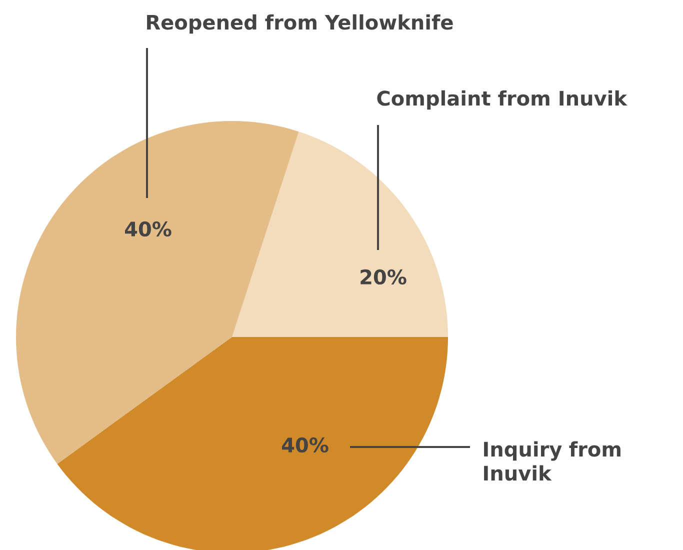  Describe the element at coordinates (383, 277) in the screenshot. I see `data-label: 20%` at that location.